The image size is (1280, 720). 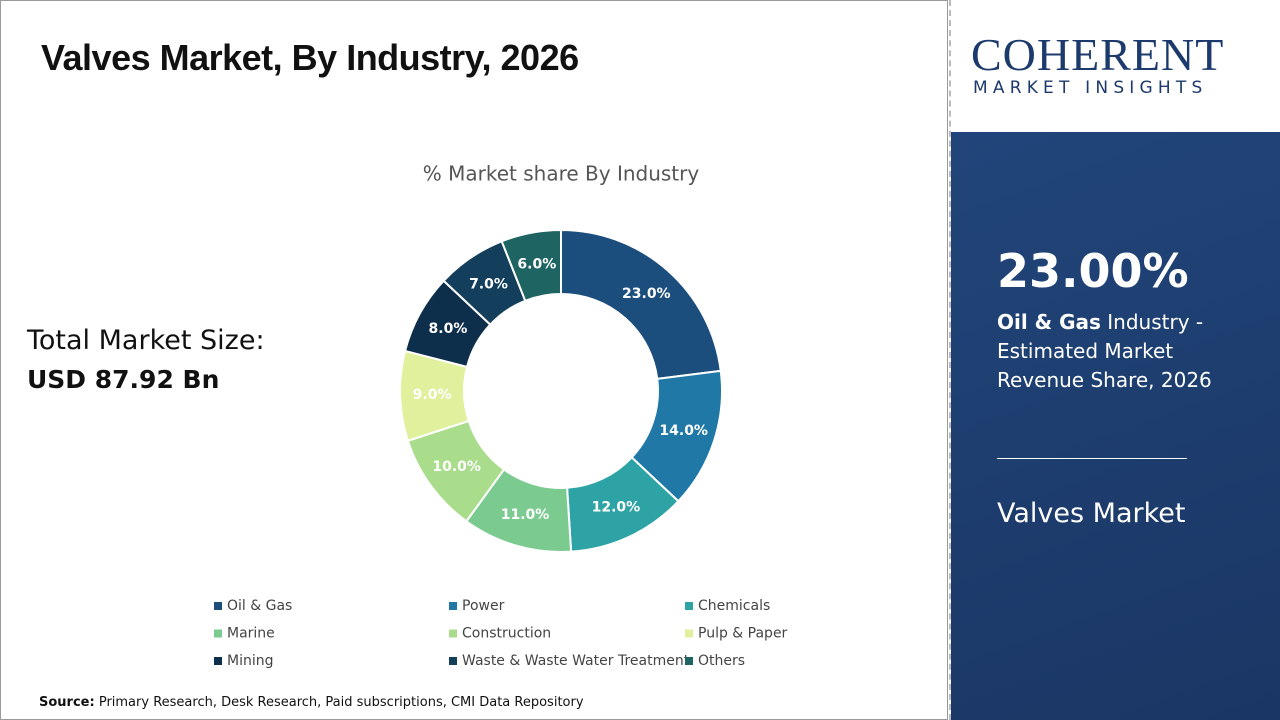 What do you see at coordinates (721, 661) in the screenshot?
I see `legend-label: Others` at bounding box center [721, 661].